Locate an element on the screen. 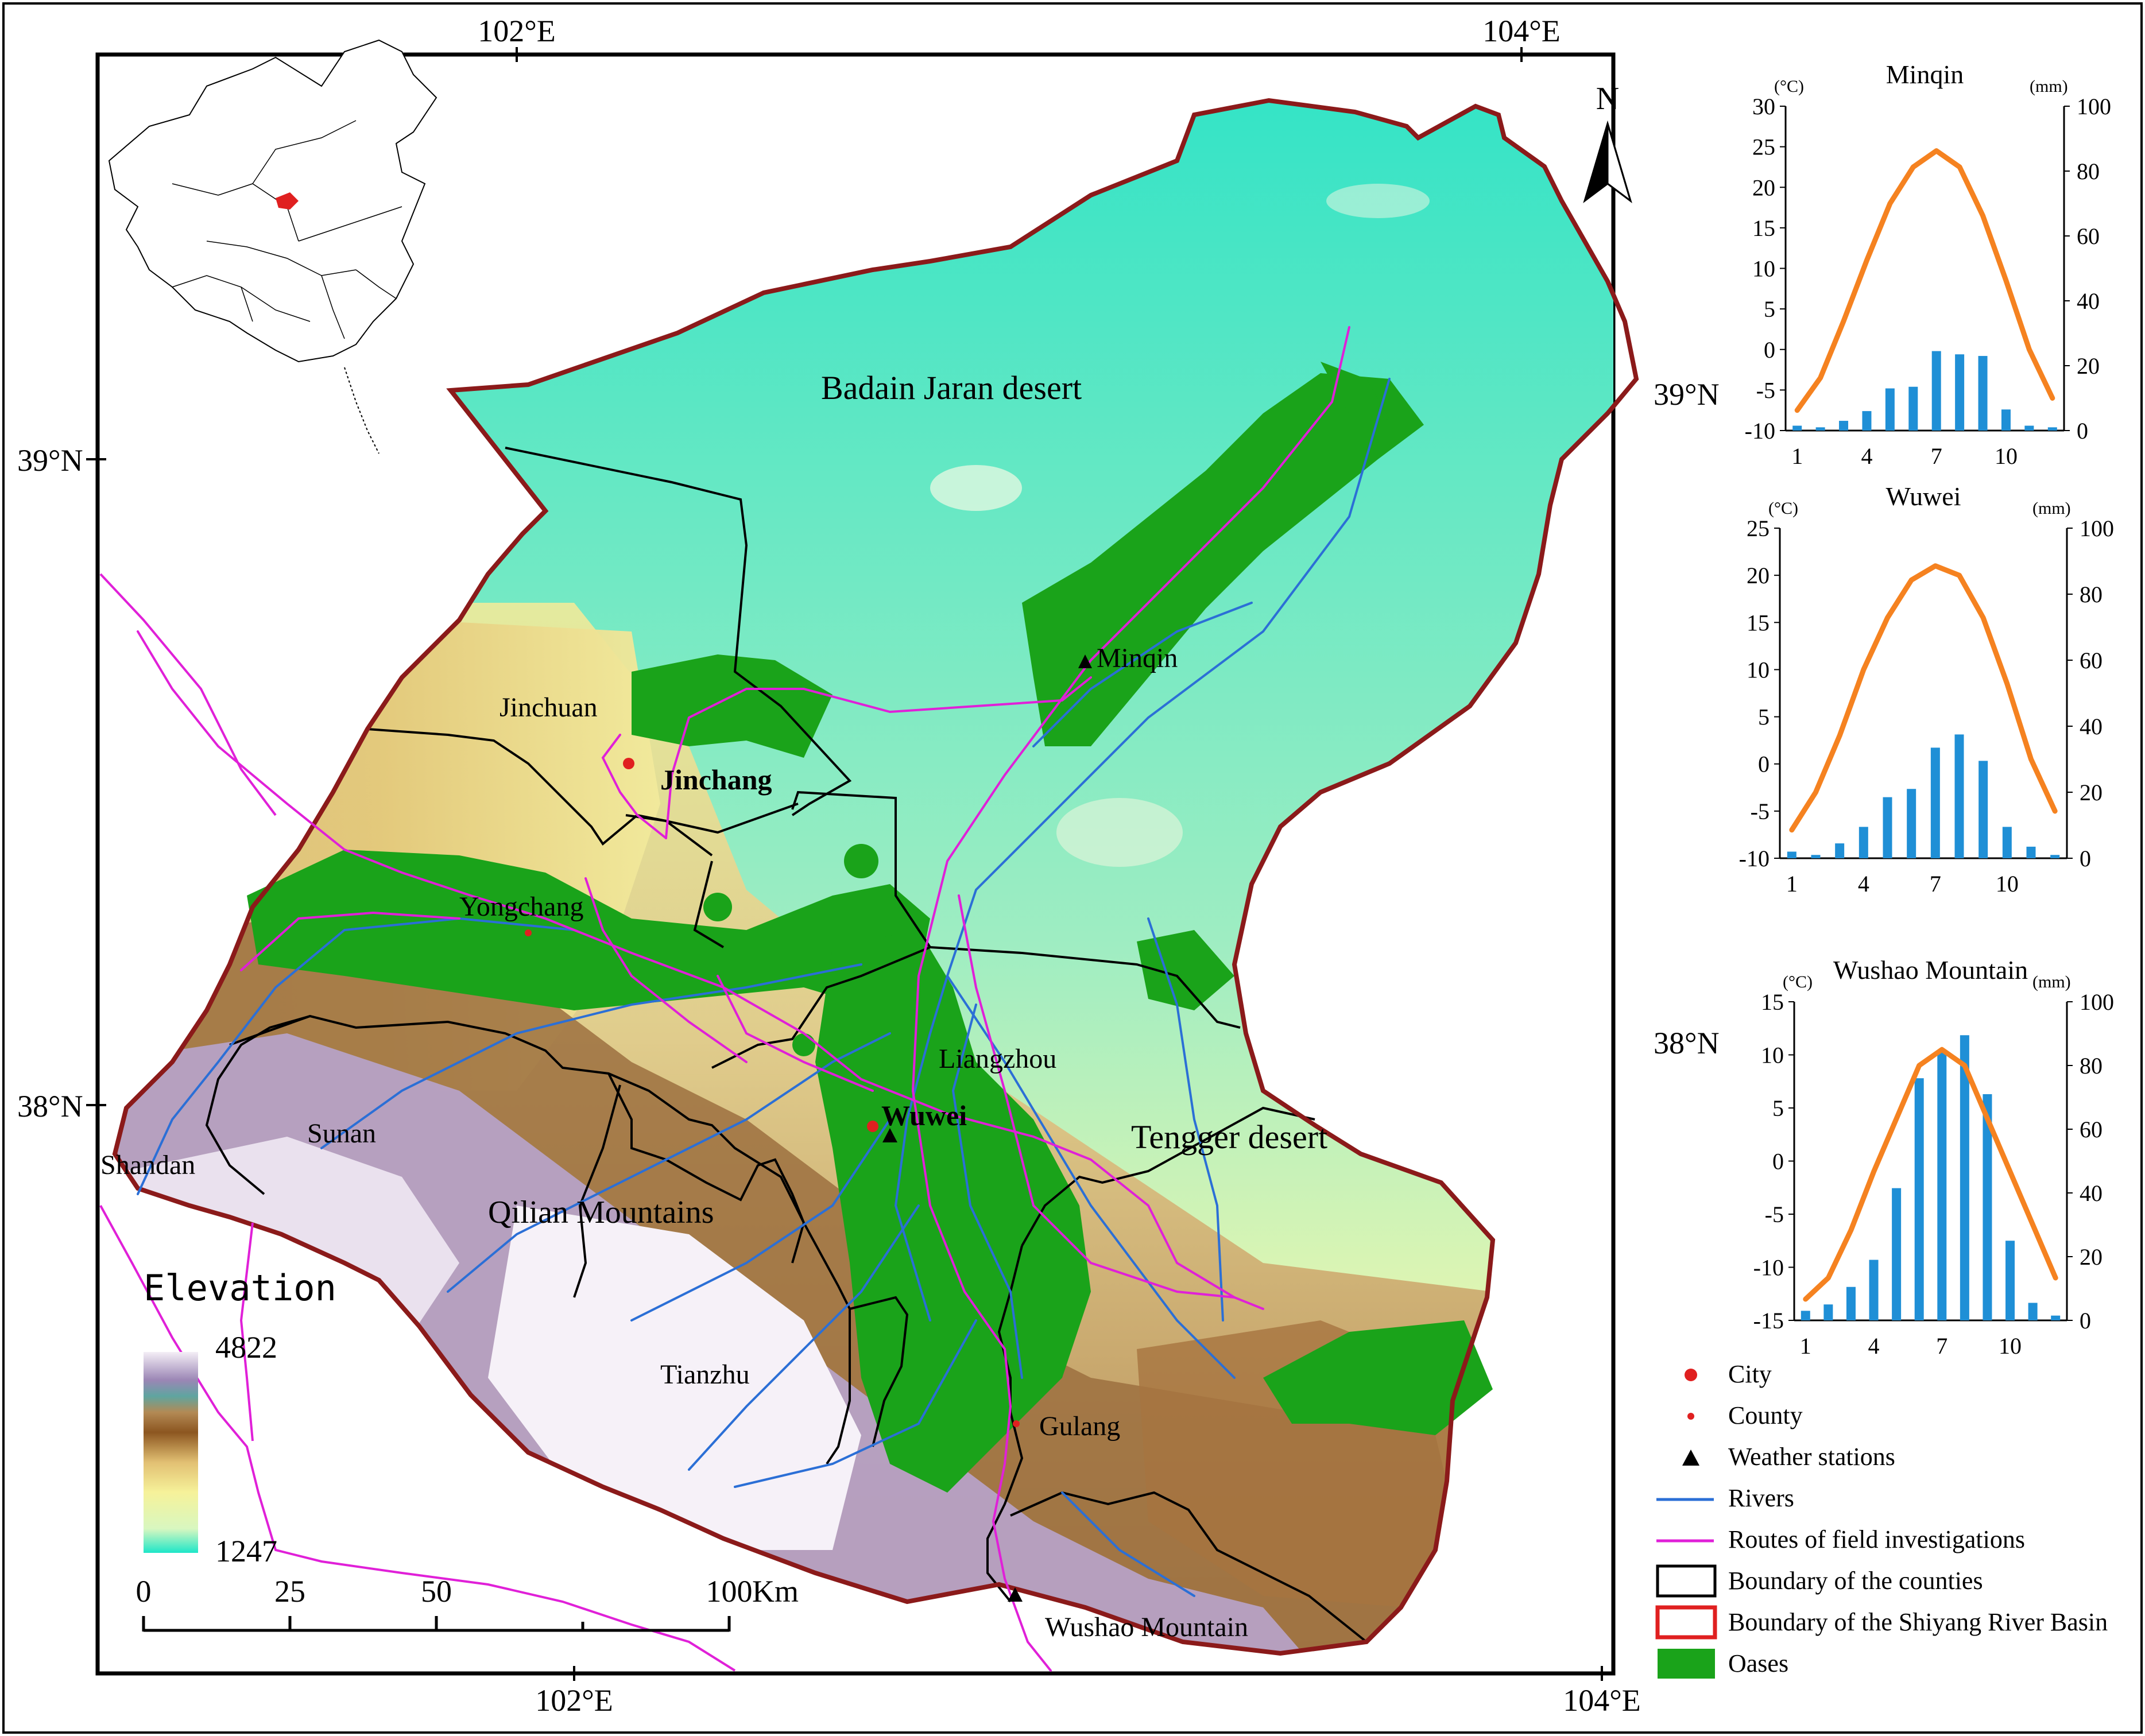 The width and height of the screenshot is (2145, 1736). elevation-legend: Elevation 4822 1247 is located at coordinates (240, 1417).